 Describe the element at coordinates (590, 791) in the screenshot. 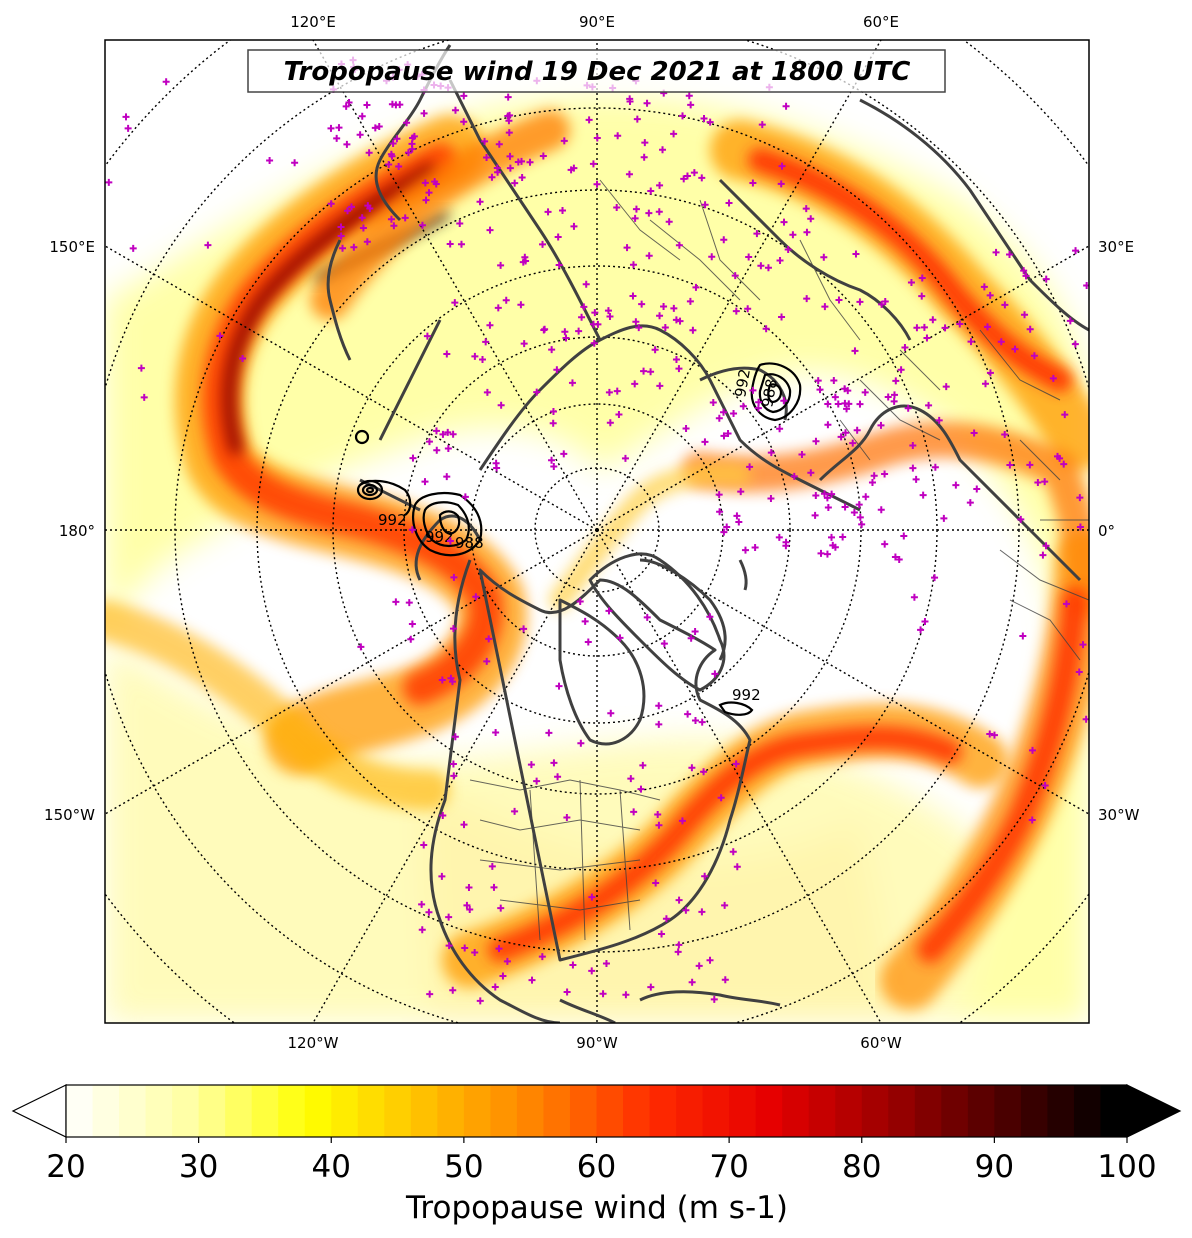

I see `north-america-coast` at that location.